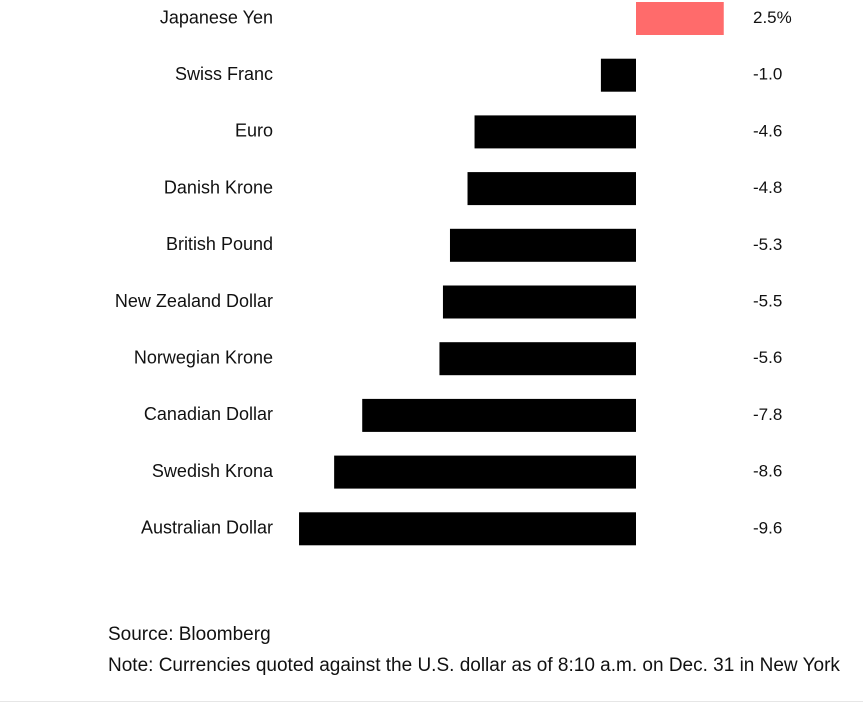  Describe the element at coordinates (208, 414) in the screenshot. I see `category-label: Canadian Dollar` at that location.